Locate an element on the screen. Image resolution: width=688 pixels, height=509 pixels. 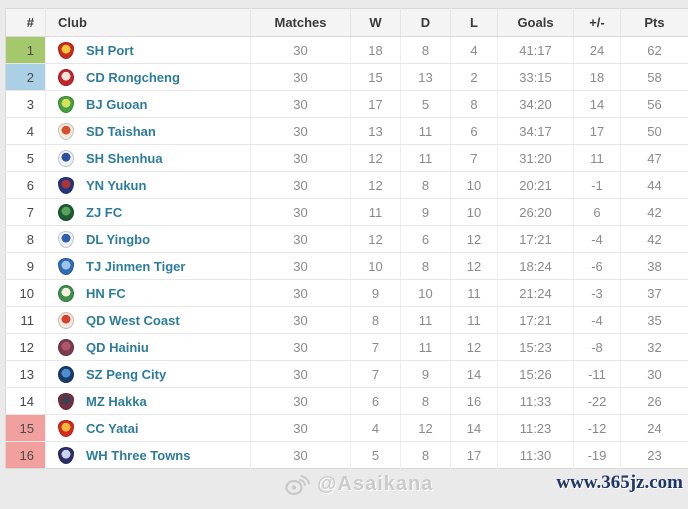
club-name-link: BJ Guoan is located at coordinates (117, 104).